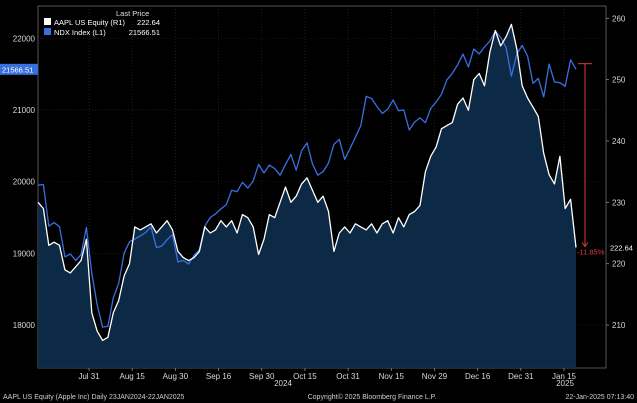 This screenshot has width=637, height=403. Describe the element at coordinates (219, 376) in the screenshot. I see `x-tick-label: Sep 16` at that location.